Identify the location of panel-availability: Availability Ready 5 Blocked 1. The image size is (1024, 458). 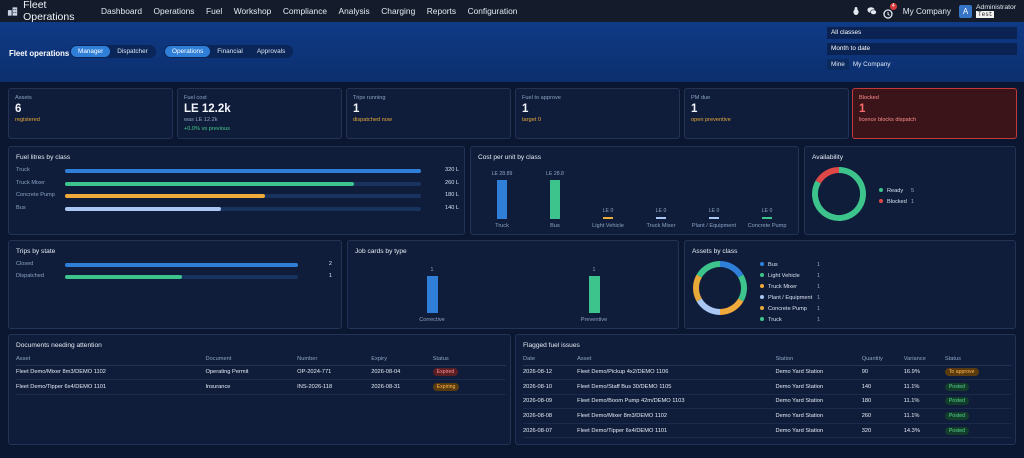
(910, 190).